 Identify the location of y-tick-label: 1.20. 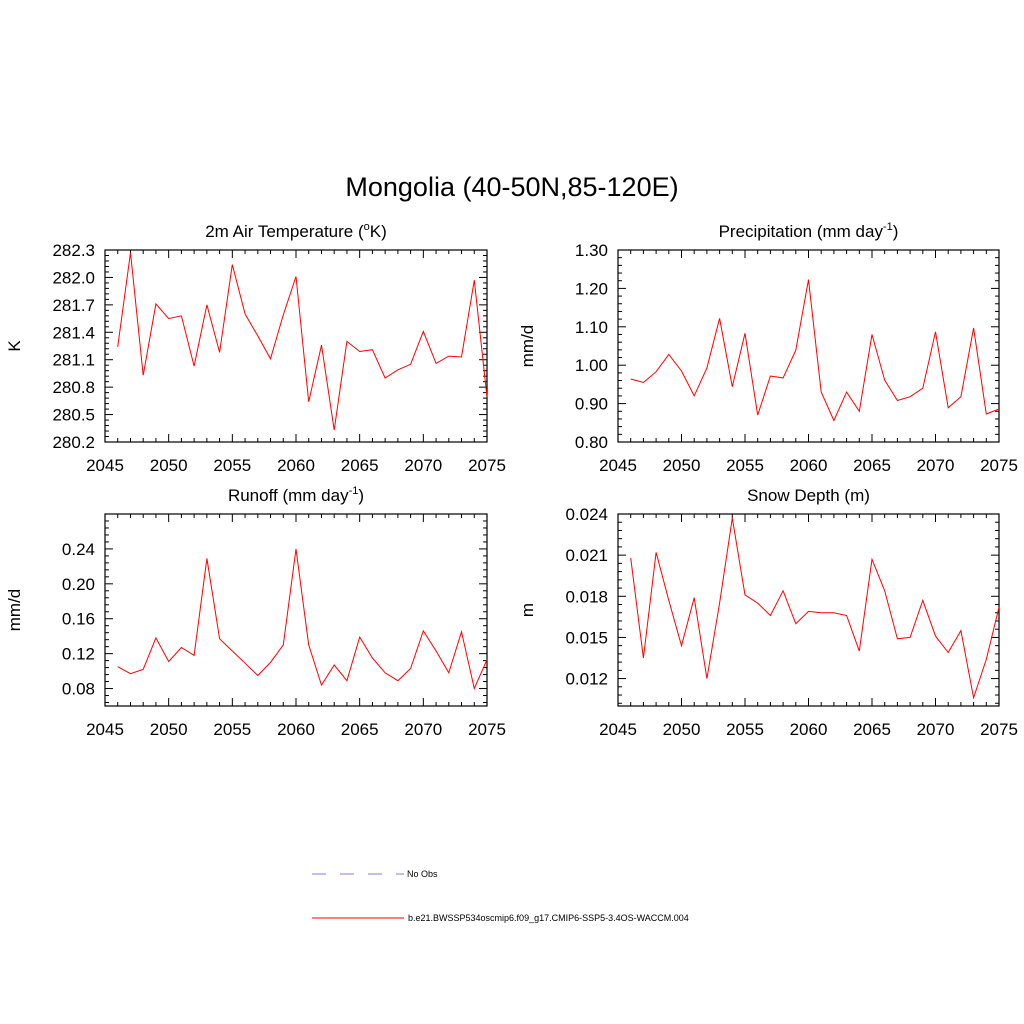
(591, 288).